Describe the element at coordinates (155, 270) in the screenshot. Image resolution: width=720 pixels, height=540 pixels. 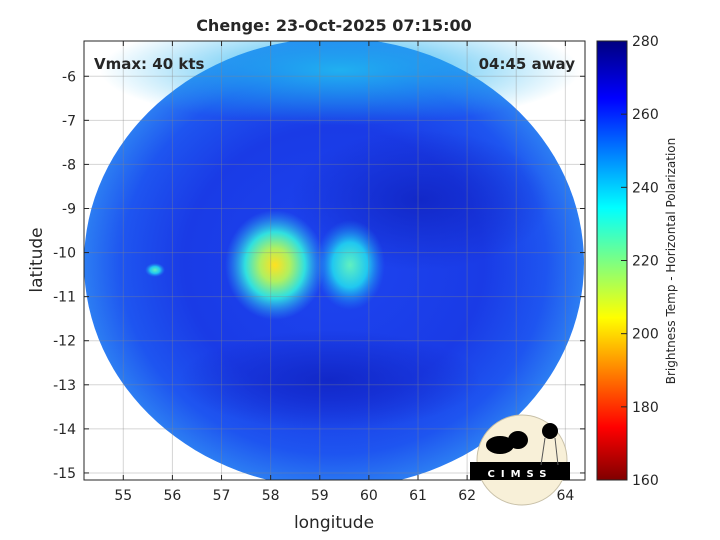
I see `small-spot` at that location.